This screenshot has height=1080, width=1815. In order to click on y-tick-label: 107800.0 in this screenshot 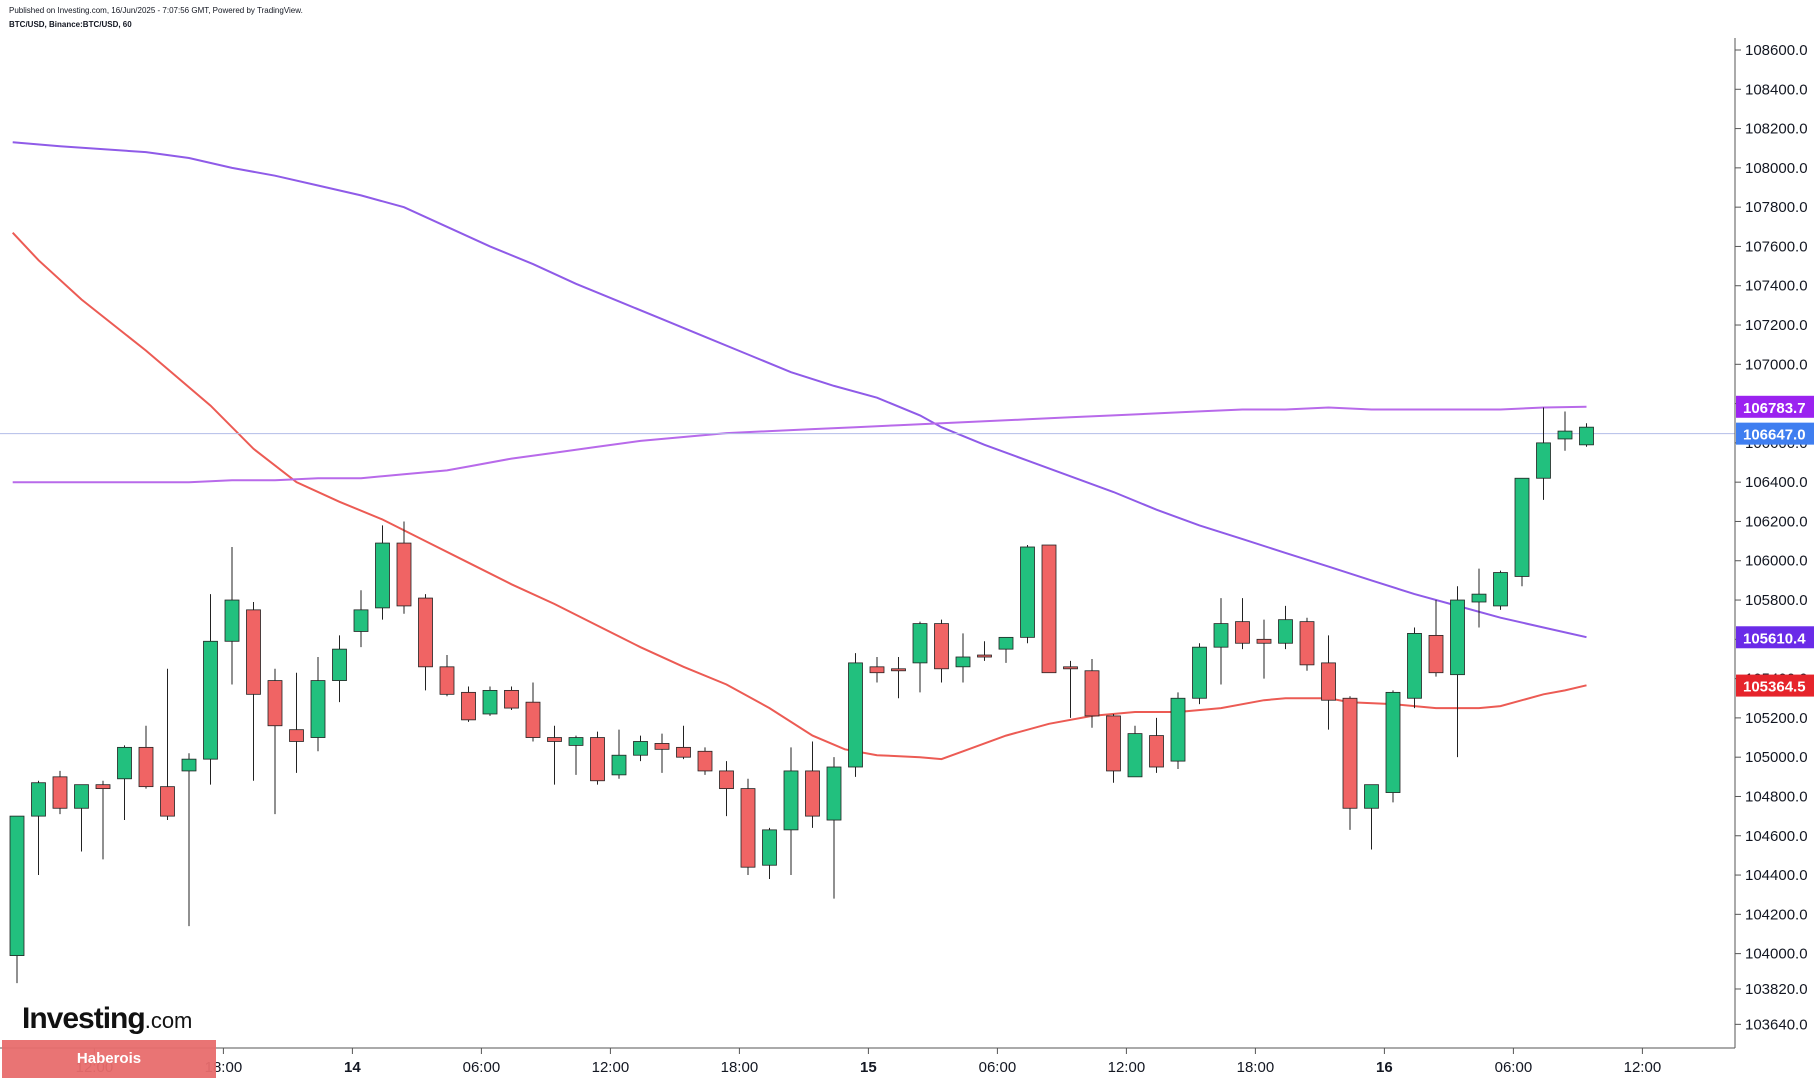, I will do `click(1776, 207)`.